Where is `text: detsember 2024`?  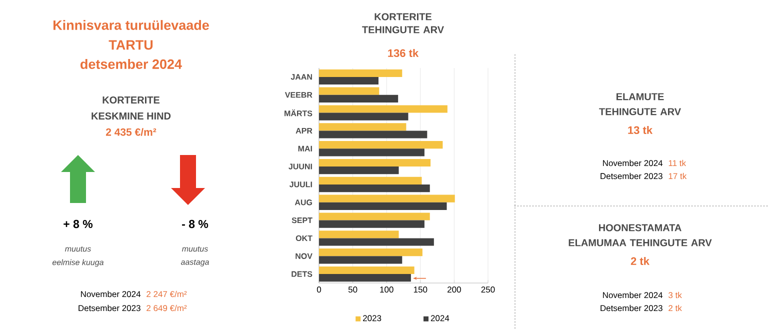 text: detsember 2024 is located at coordinates (131, 64).